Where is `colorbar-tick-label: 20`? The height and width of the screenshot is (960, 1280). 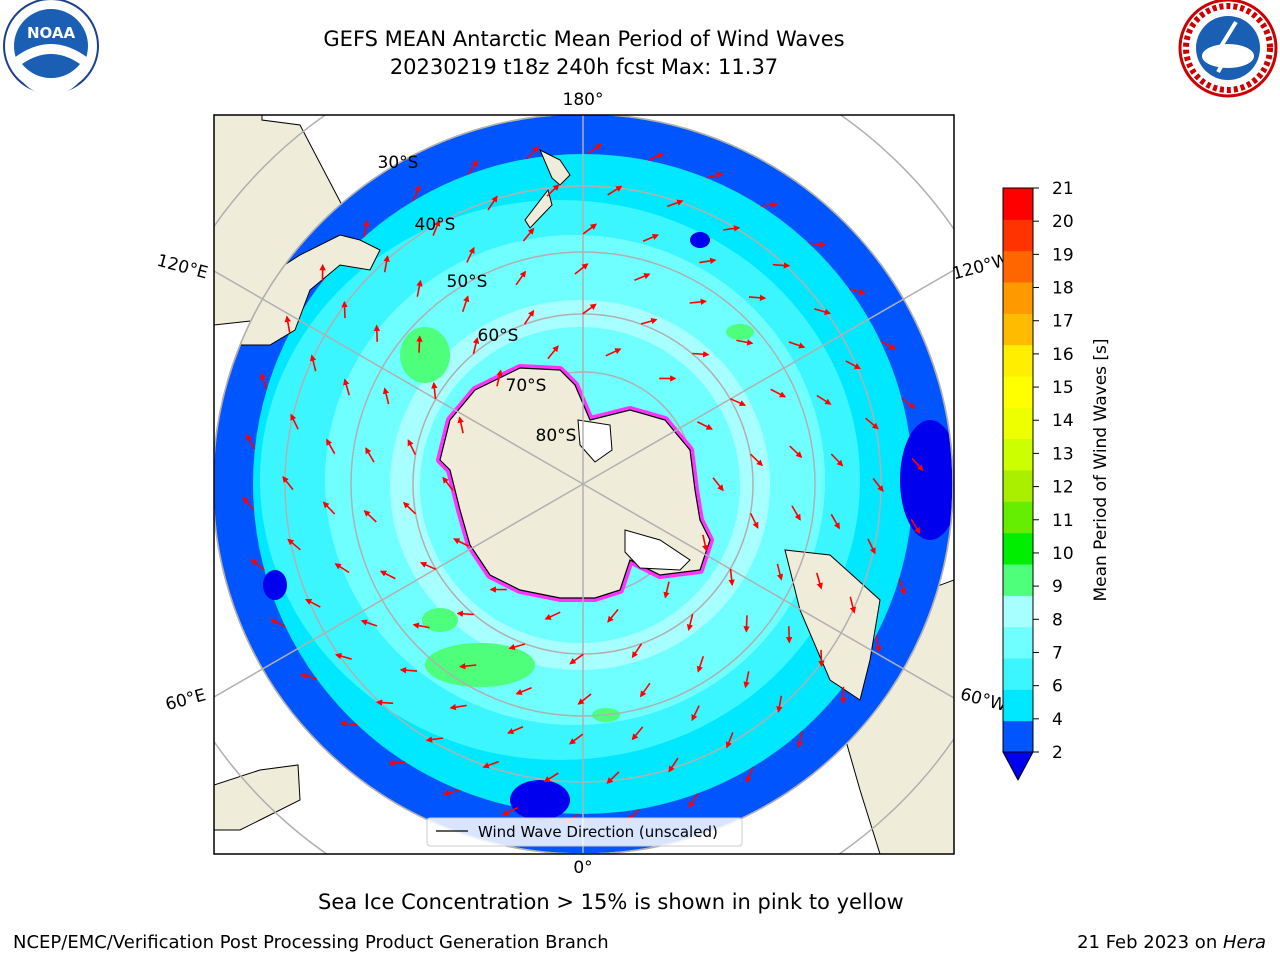
colorbar-tick-label: 20 is located at coordinates (1063, 222).